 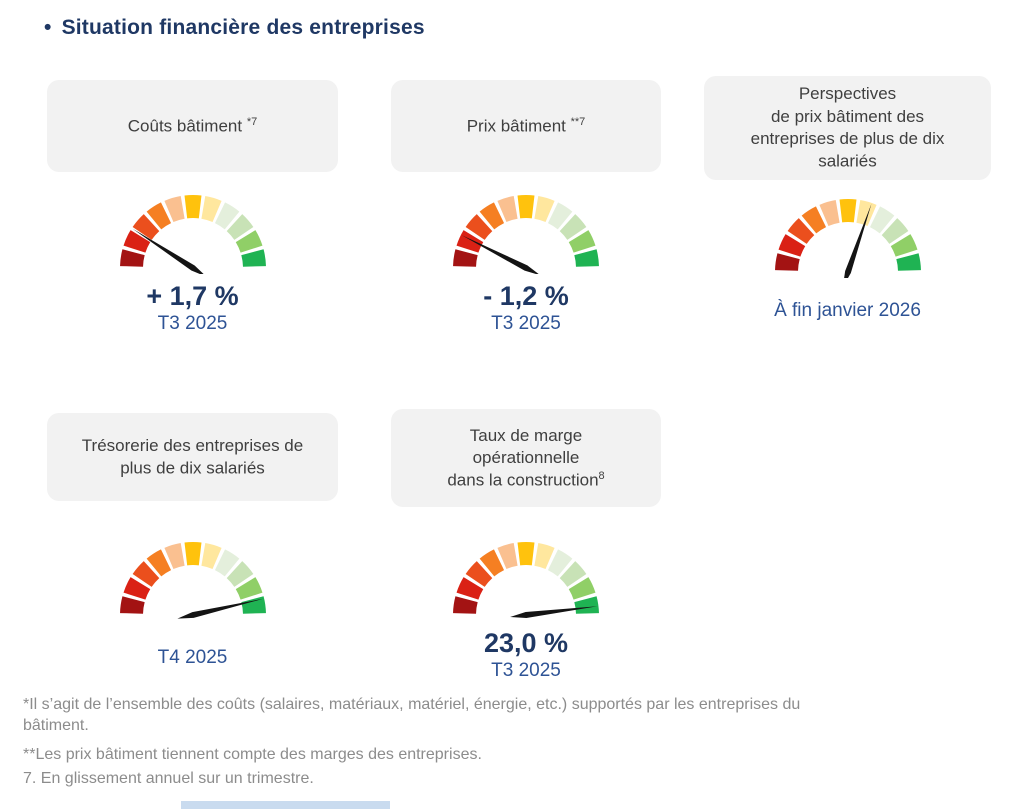 What do you see at coordinates (847, 310) in the screenshot?
I see `gauge-period: À fin janvier 2026` at bounding box center [847, 310].